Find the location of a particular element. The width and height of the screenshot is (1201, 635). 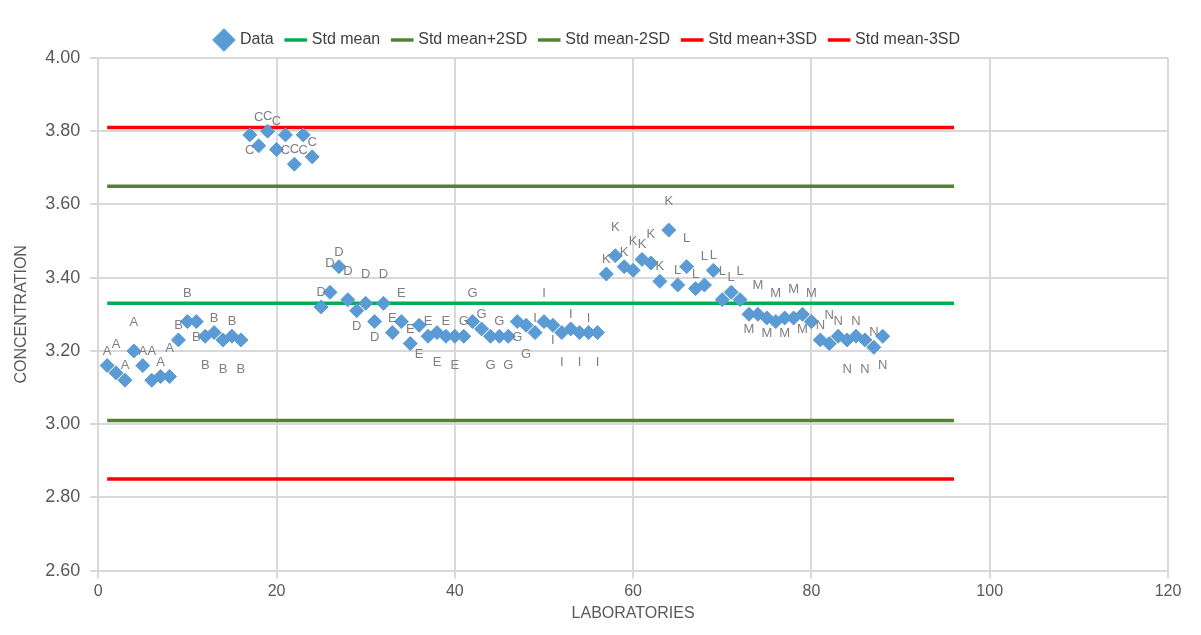

x-axis-title: LABORATORIES is located at coordinates (633, 612).